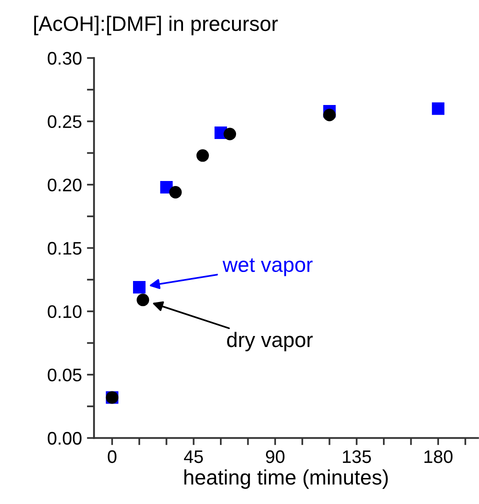  I want to click on x-axis-title: heating time (minutes), so click(286, 479).